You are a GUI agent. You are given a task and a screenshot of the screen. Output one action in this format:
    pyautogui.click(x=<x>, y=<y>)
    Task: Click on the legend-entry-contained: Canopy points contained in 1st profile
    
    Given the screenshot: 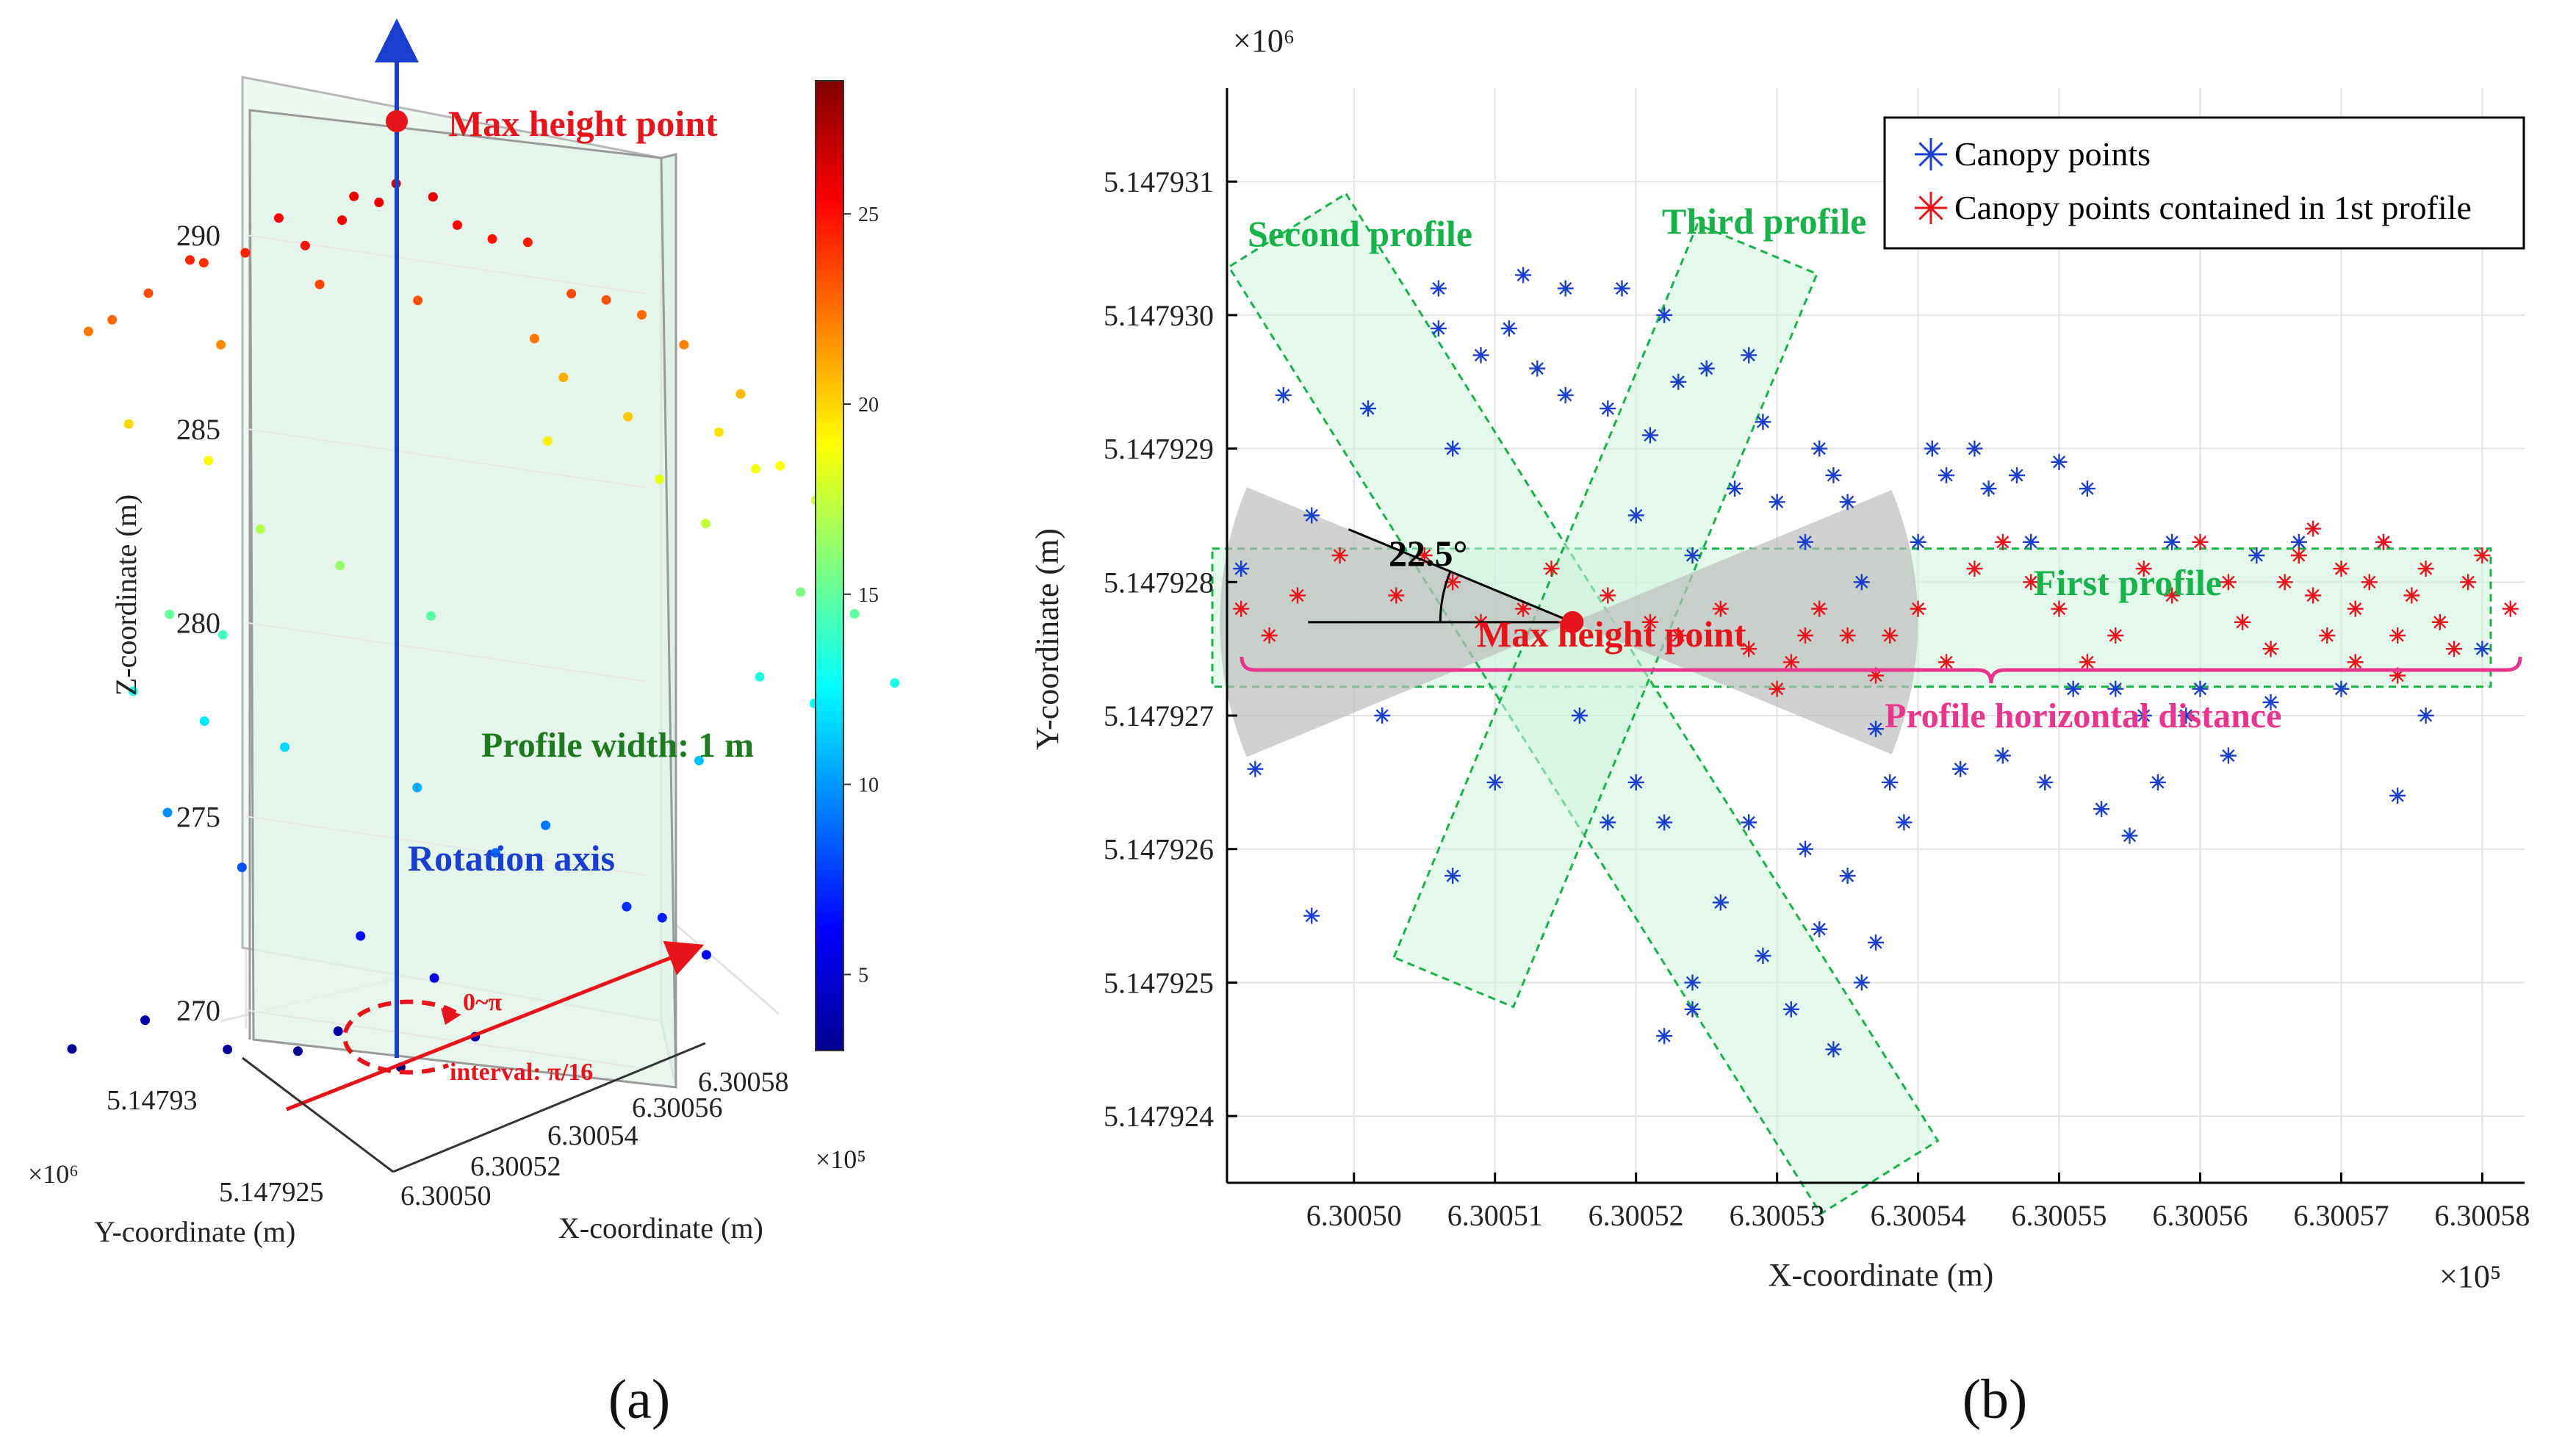 What is the action you would take?
    pyautogui.click(x=2213, y=207)
    